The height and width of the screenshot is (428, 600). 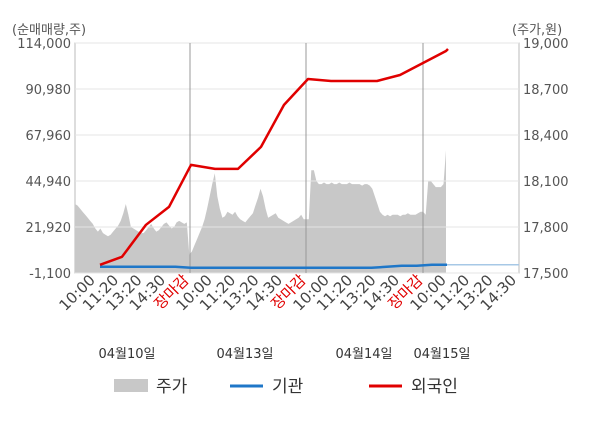 I want to click on left-axis-unit: (순매매량,주), so click(x=49, y=30).